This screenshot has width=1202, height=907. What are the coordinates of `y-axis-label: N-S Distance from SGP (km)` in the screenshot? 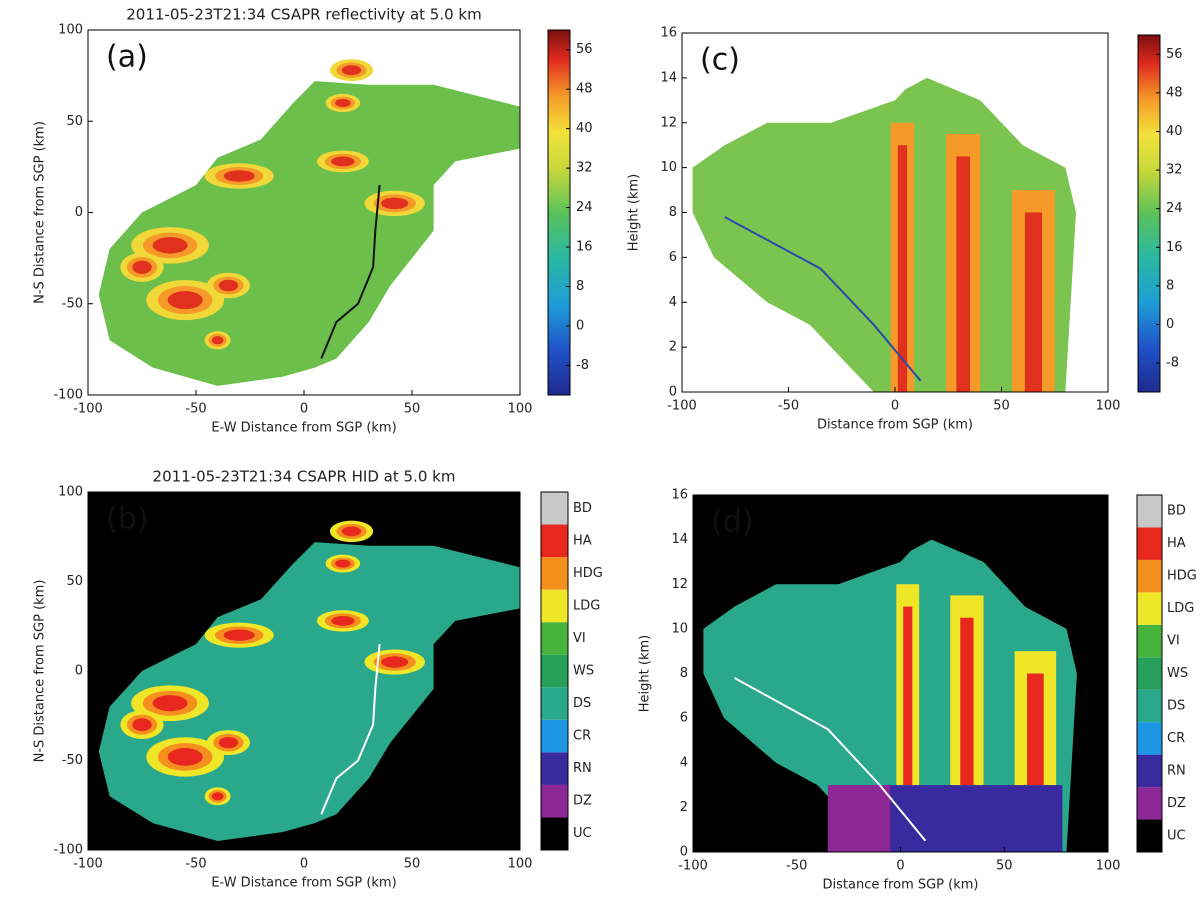 It's located at (40, 671).